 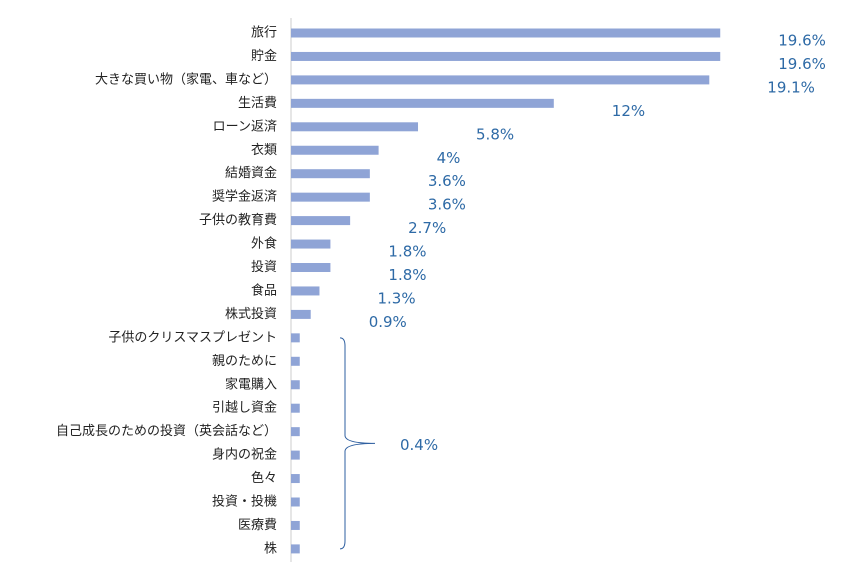 I want to click on y-tick-label: 結婚資金, so click(x=251, y=173).